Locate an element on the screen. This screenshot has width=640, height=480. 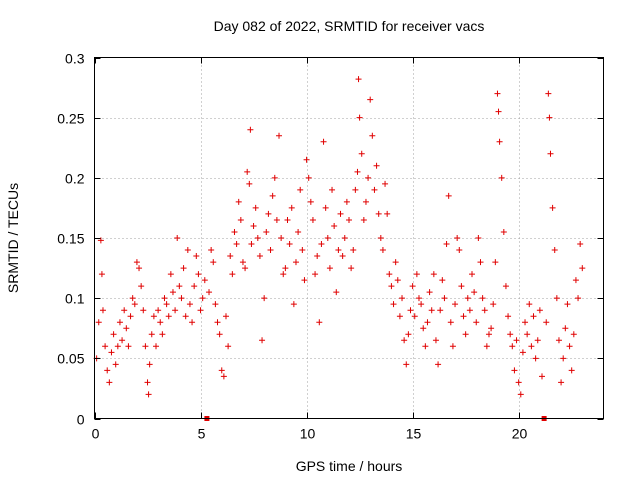
x-tick-label: 10 is located at coordinates (308, 434).